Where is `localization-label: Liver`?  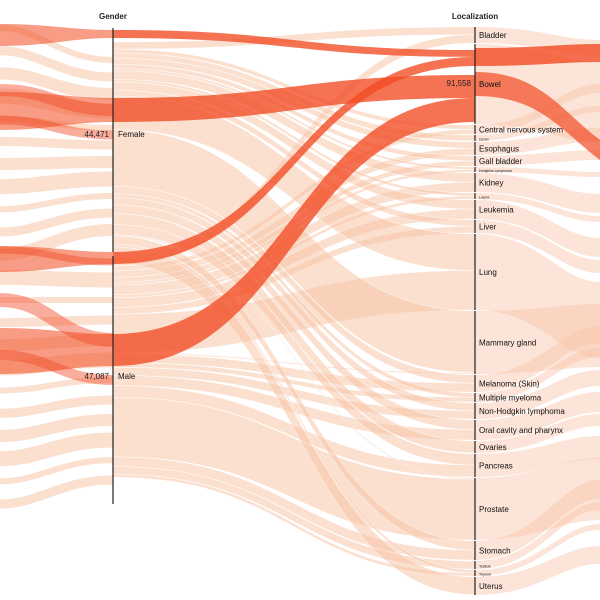 localization-label: Liver is located at coordinates (488, 227).